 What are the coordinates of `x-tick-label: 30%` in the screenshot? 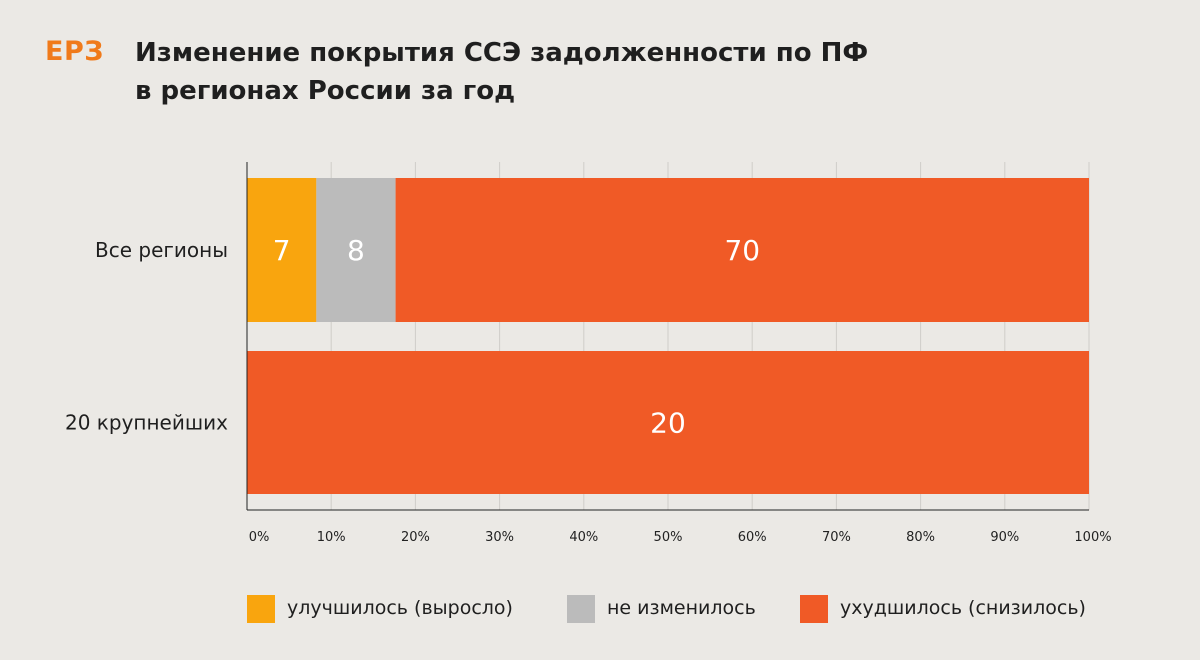 It's located at (499, 537).